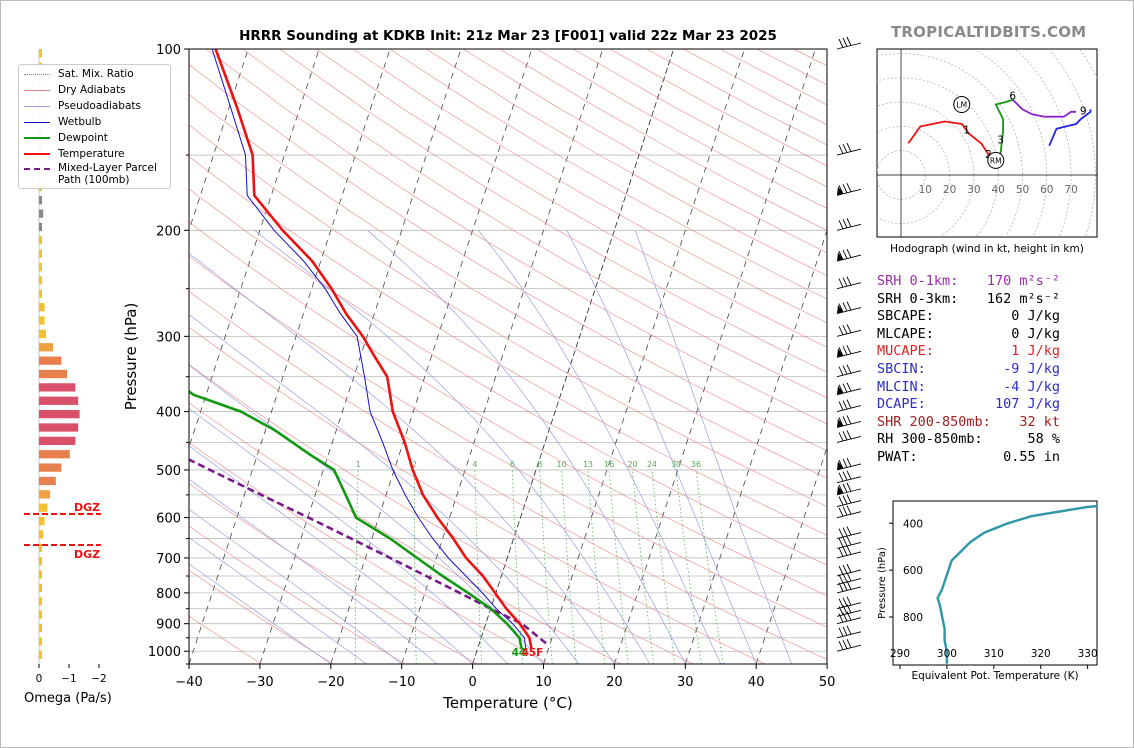 This screenshot has width=1134, height=748. I want to click on storm-motion-label: LM, so click(961, 105).